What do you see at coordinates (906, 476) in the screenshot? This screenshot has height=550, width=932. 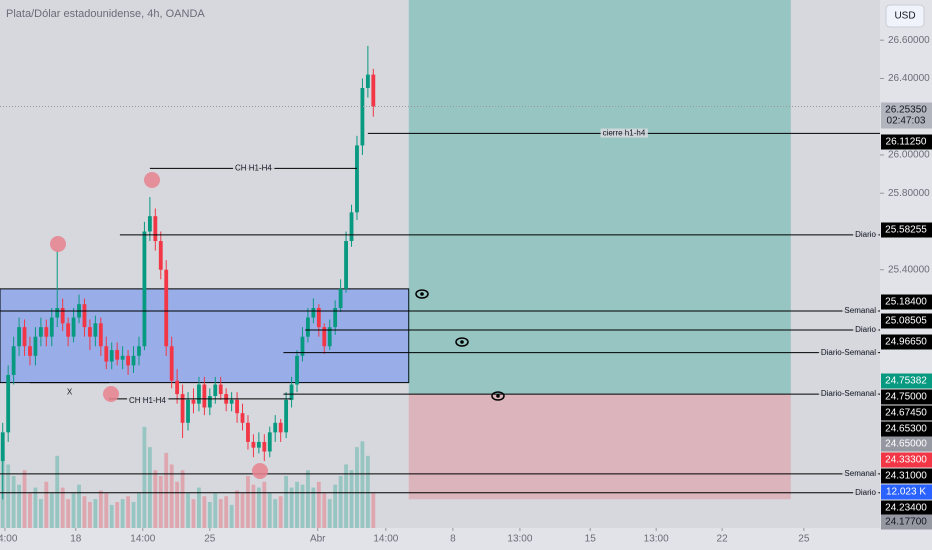 I see `price-tag-label: 24.31000` at bounding box center [906, 476].